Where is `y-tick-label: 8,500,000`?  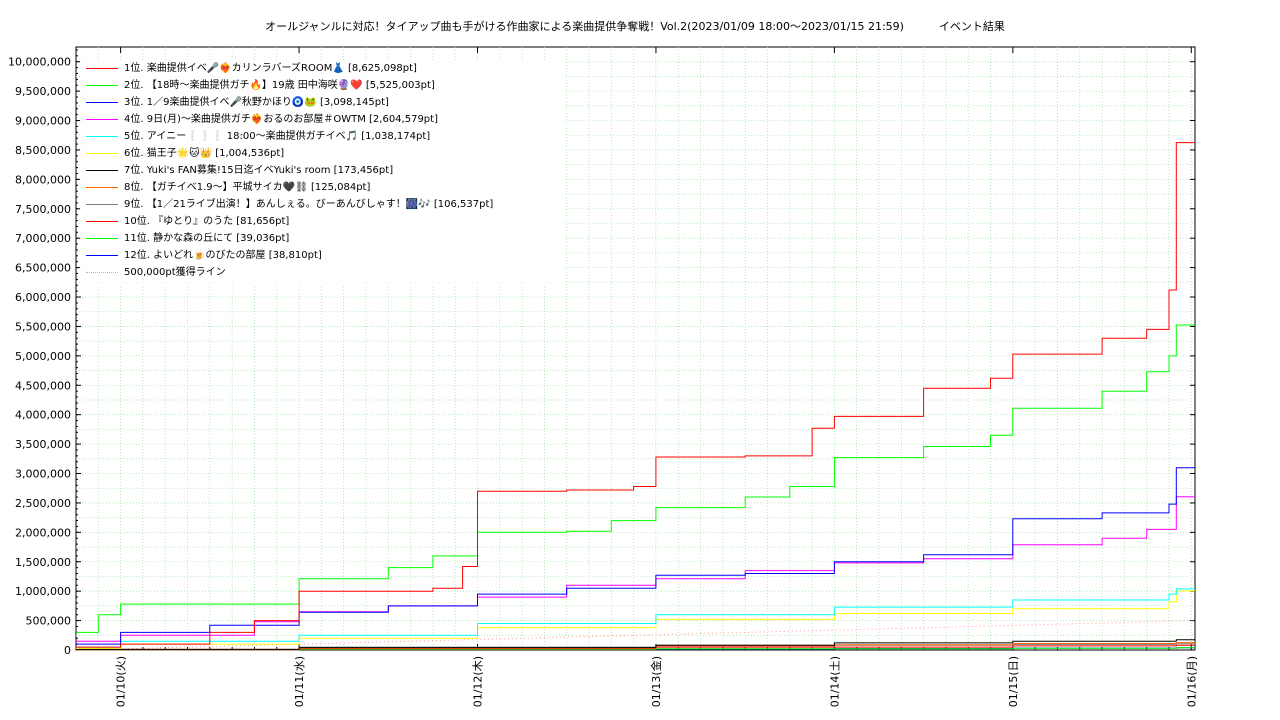
y-tick-label: 8,500,000 is located at coordinates (43, 150).